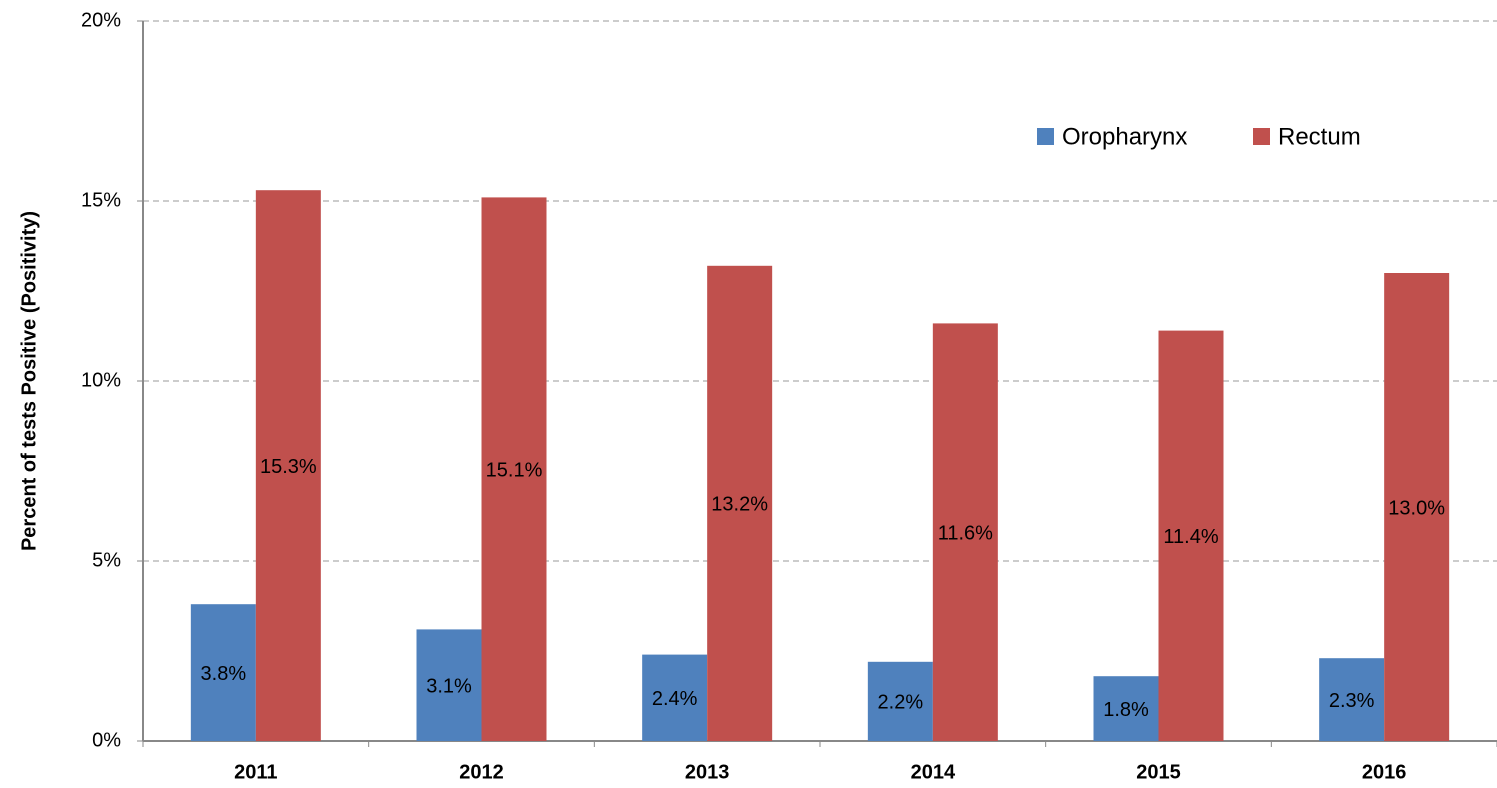 The image size is (1497, 788). What do you see at coordinates (29, 381) in the screenshot?
I see `y-axis-label: Percent of tests Positive (Positivity)` at bounding box center [29, 381].